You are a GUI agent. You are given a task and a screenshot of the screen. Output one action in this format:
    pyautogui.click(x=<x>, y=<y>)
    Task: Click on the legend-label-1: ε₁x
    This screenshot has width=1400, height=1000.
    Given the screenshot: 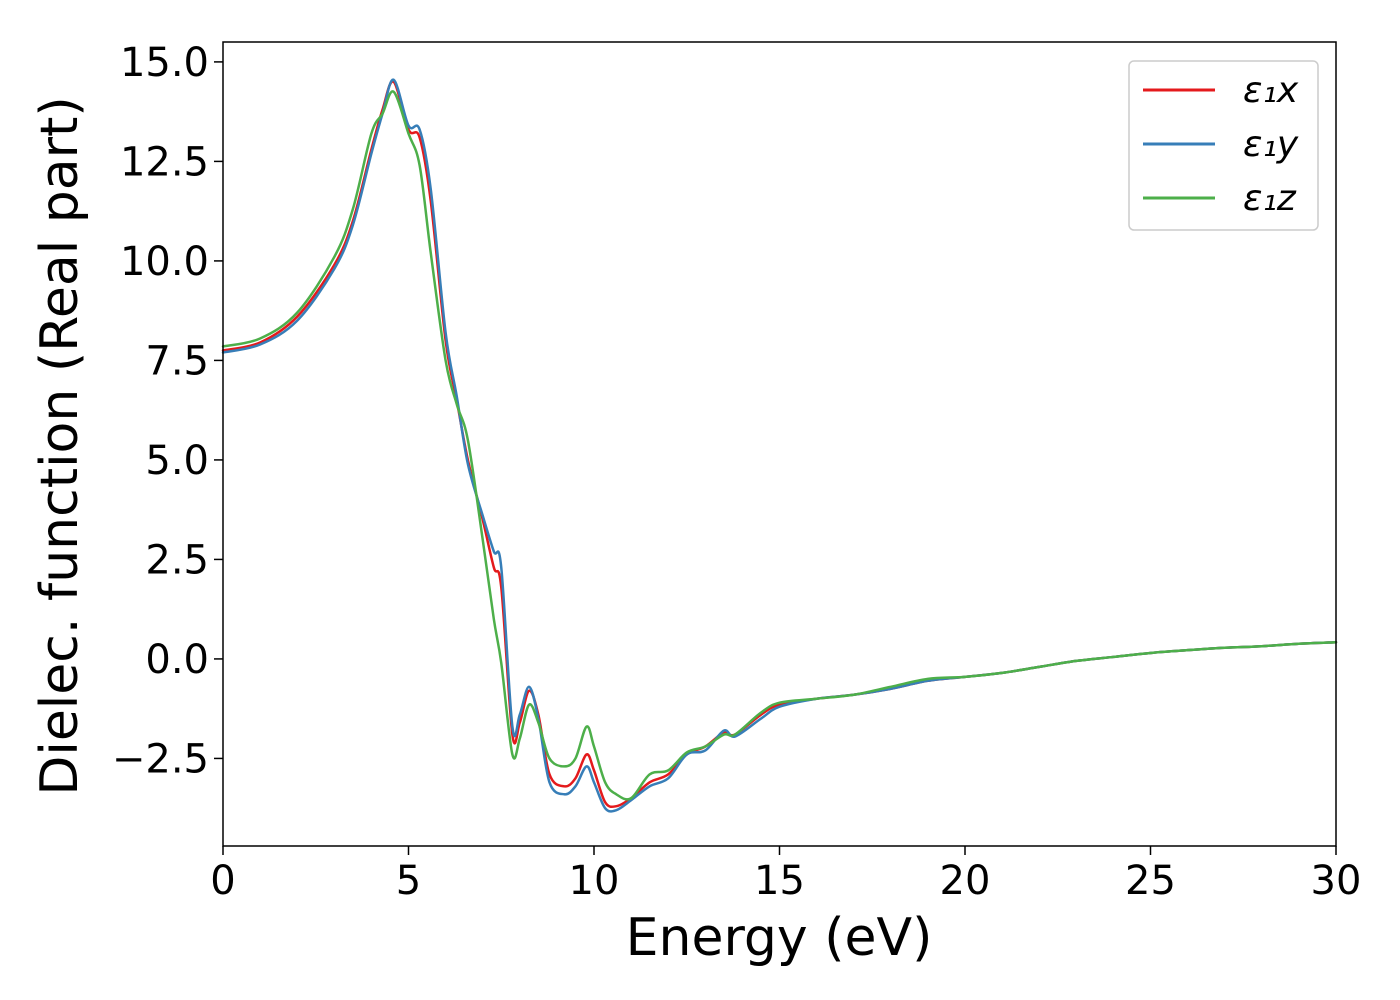 What is the action you would take?
    pyautogui.click(x=1271, y=90)
    